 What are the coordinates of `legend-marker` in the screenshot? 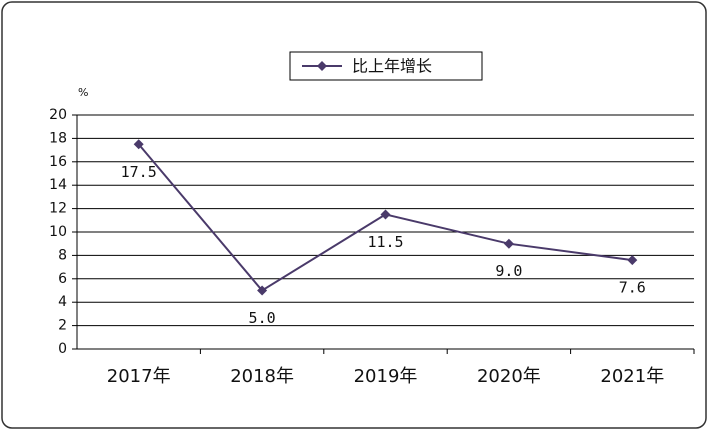 It's located at (322, 66).